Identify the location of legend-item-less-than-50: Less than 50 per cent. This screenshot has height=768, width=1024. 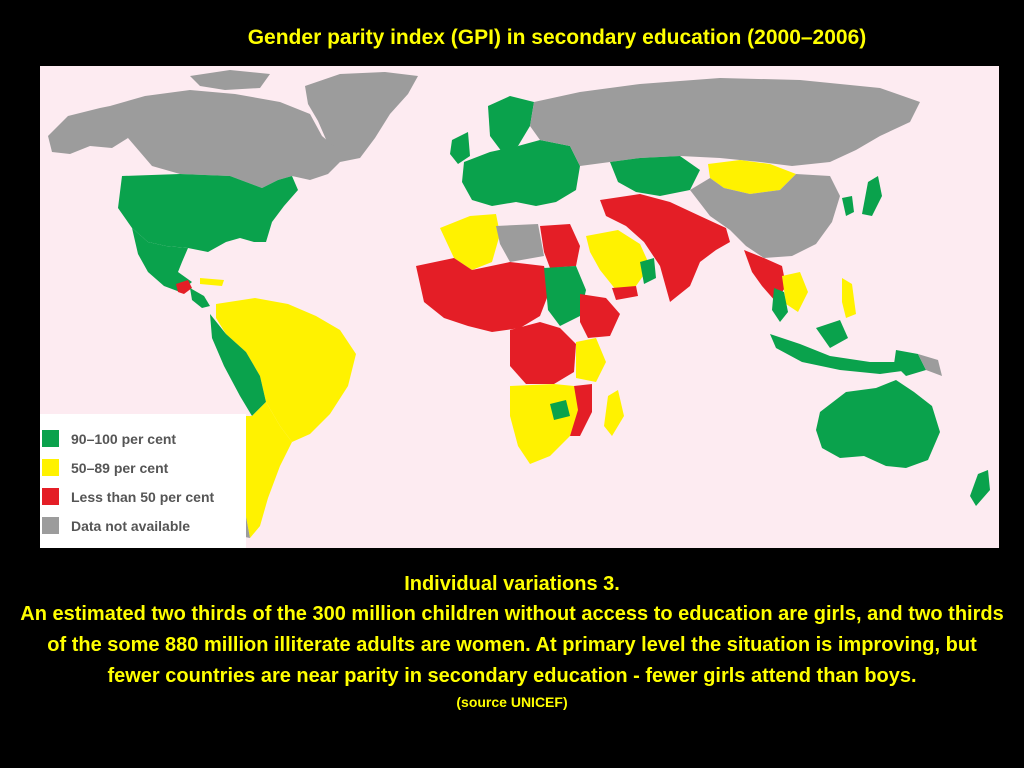
(144, 496).